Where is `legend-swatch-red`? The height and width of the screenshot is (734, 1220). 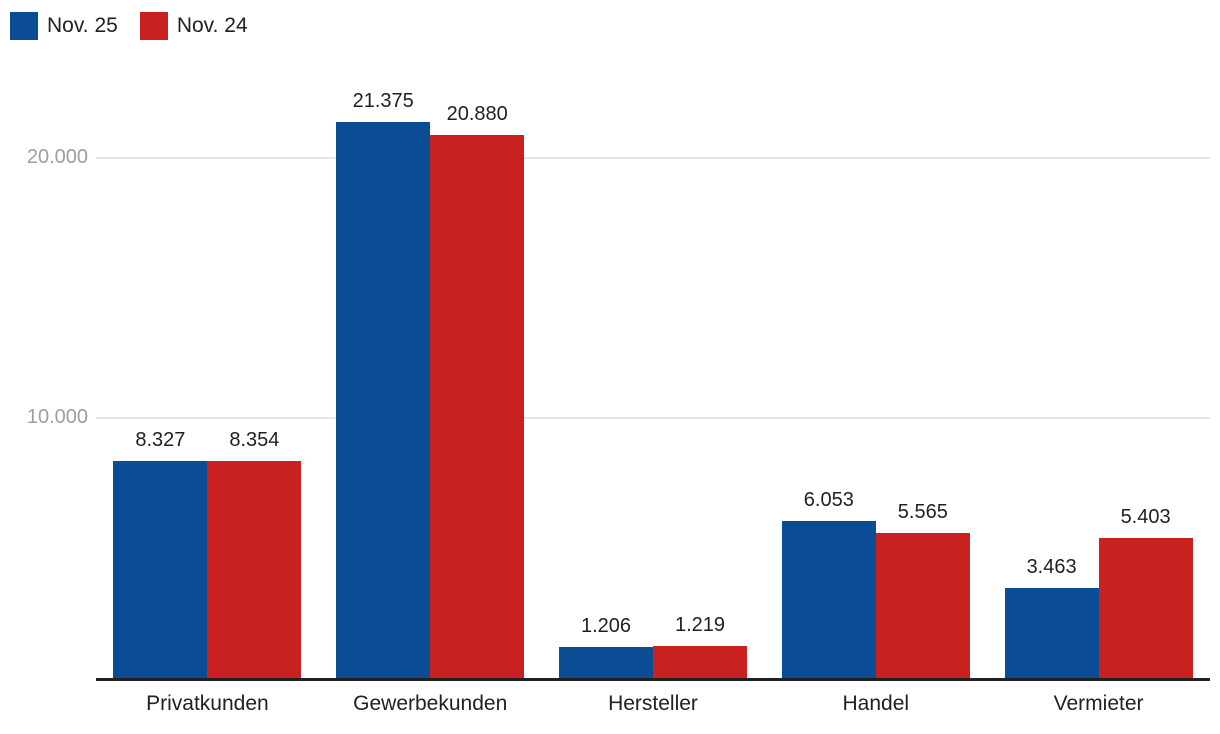 legend-swatch-red is located at coordinates (153, 26).